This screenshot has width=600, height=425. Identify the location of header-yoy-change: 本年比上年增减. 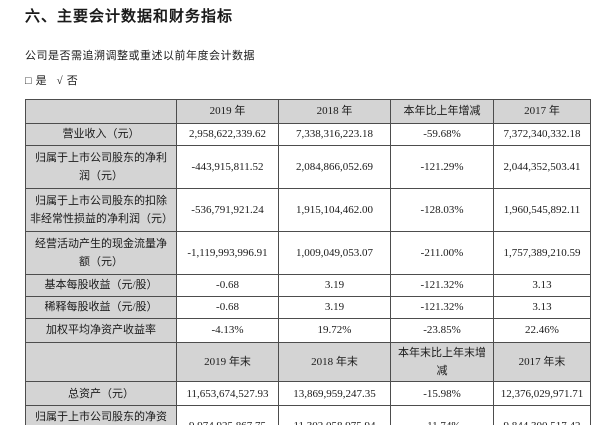
(442, 111).